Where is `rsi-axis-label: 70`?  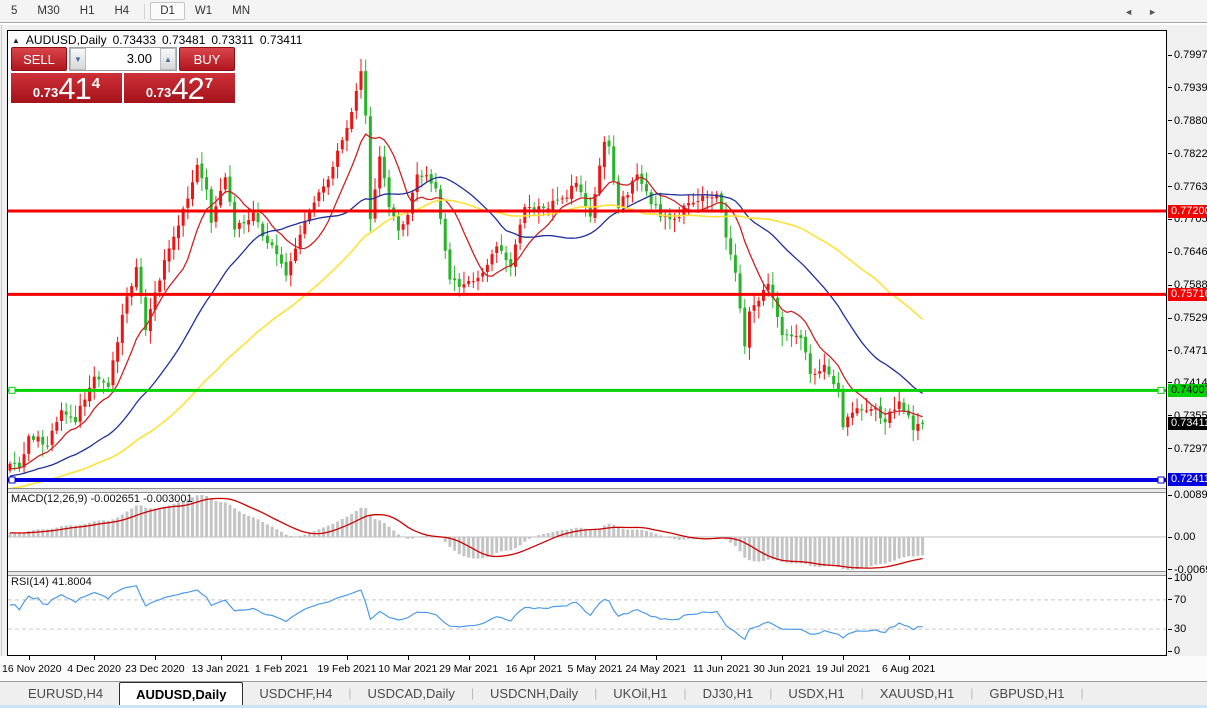 rsi-axis-label: 70 is located at coordinates (1177, 600).